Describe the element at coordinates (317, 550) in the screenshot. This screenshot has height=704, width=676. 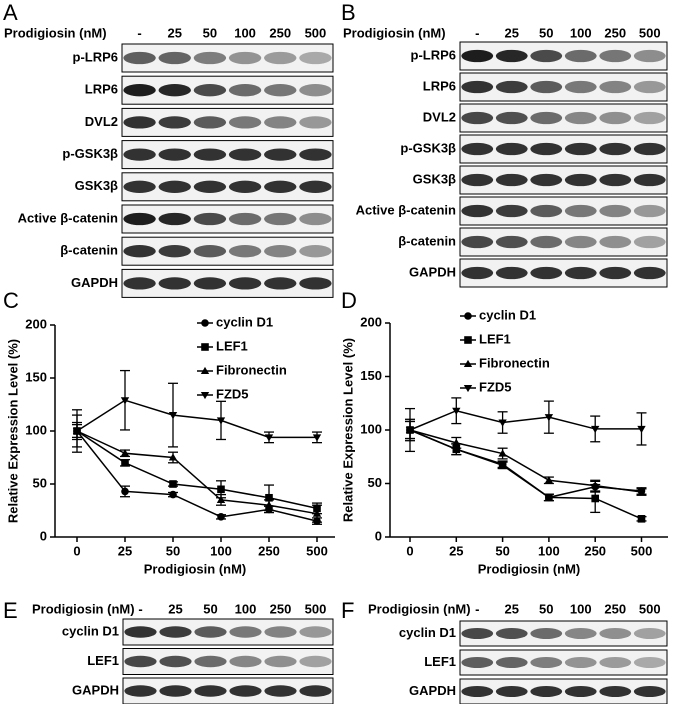
I see `x-tick-label: 500` at that location.